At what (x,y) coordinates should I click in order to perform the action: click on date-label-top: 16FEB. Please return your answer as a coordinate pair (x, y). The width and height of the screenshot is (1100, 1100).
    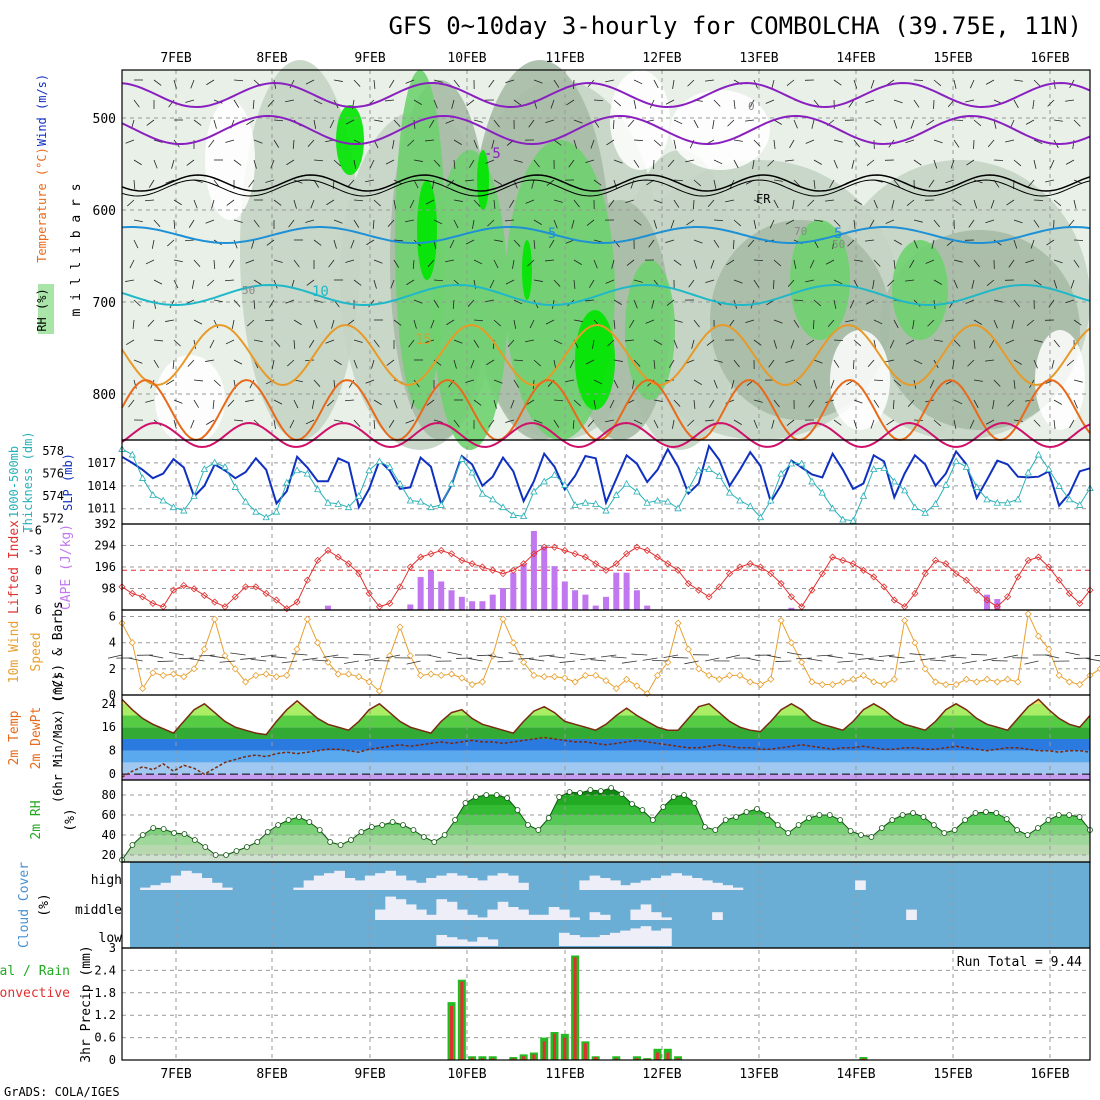
    Looking at the image, I should click on (1049, 58).